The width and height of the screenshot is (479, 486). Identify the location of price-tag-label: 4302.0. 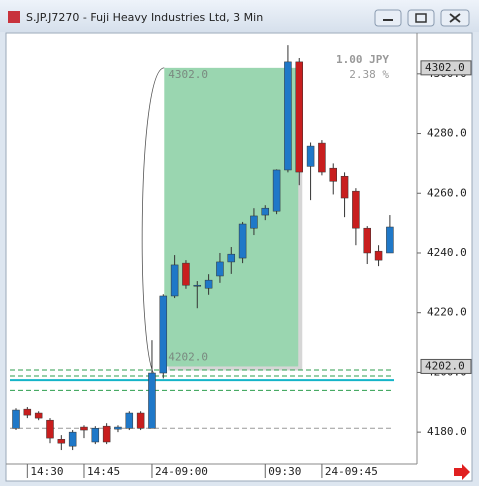
(445, 67).